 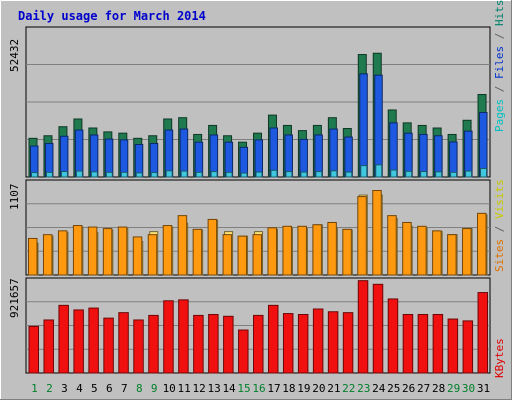 I want to click on day-label-7: 7, so click(x=124, y=388).